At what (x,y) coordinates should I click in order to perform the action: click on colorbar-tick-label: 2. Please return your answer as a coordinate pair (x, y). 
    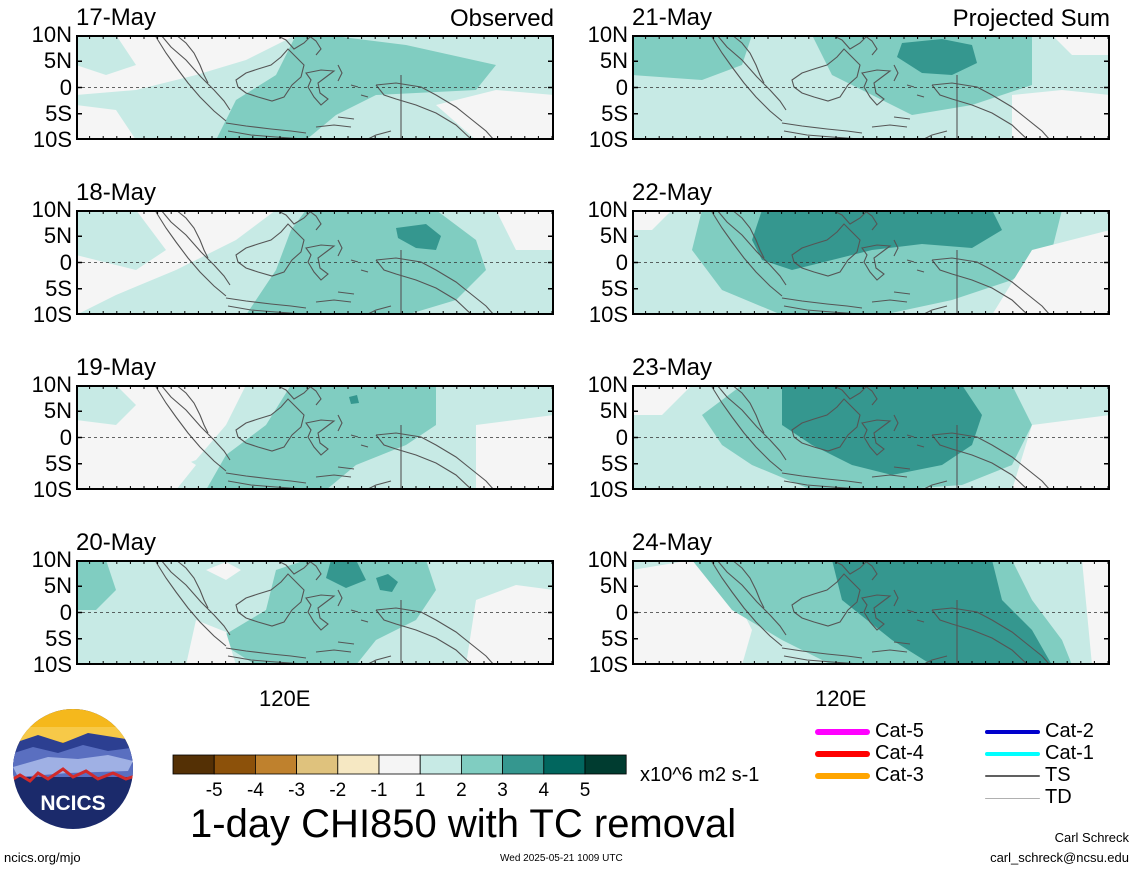
    Looking at the image, I should click on (461, 790).